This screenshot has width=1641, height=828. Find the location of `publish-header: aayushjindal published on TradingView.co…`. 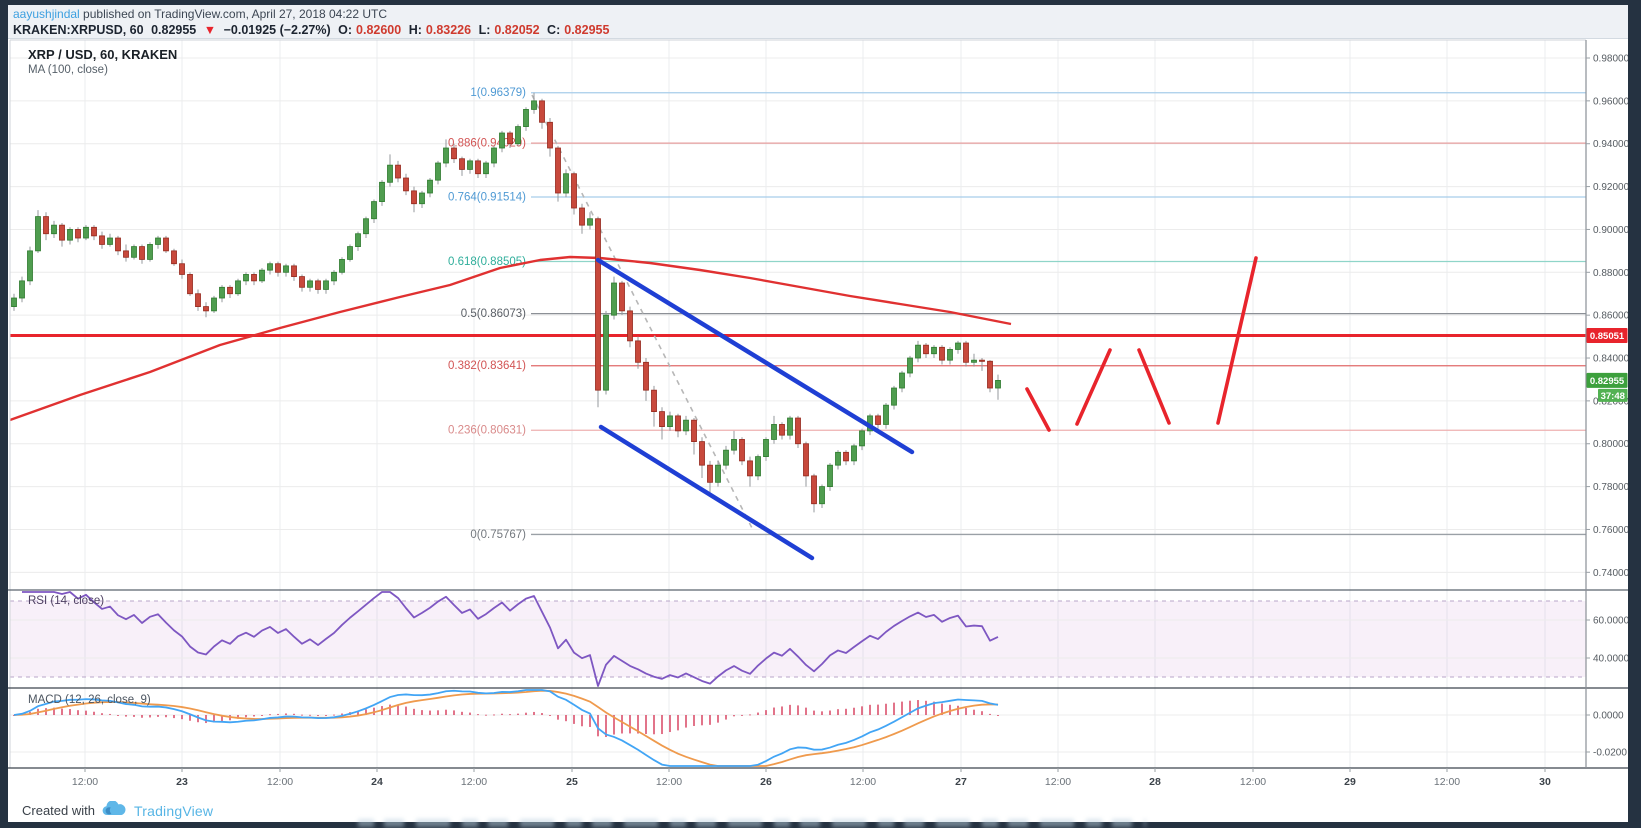

publish-header: aayushjindal published on TradingView.co… is located at coordinates (818, 22).